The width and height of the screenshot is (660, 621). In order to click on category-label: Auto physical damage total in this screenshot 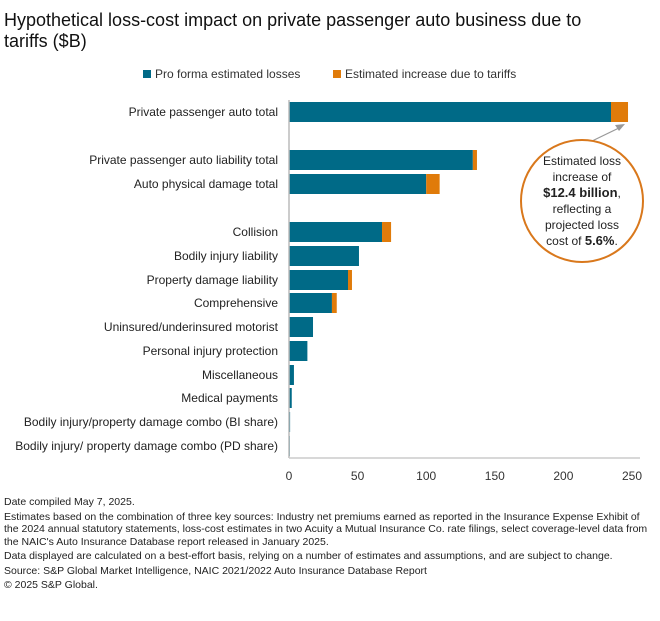, I will do `click(206, 184)`.